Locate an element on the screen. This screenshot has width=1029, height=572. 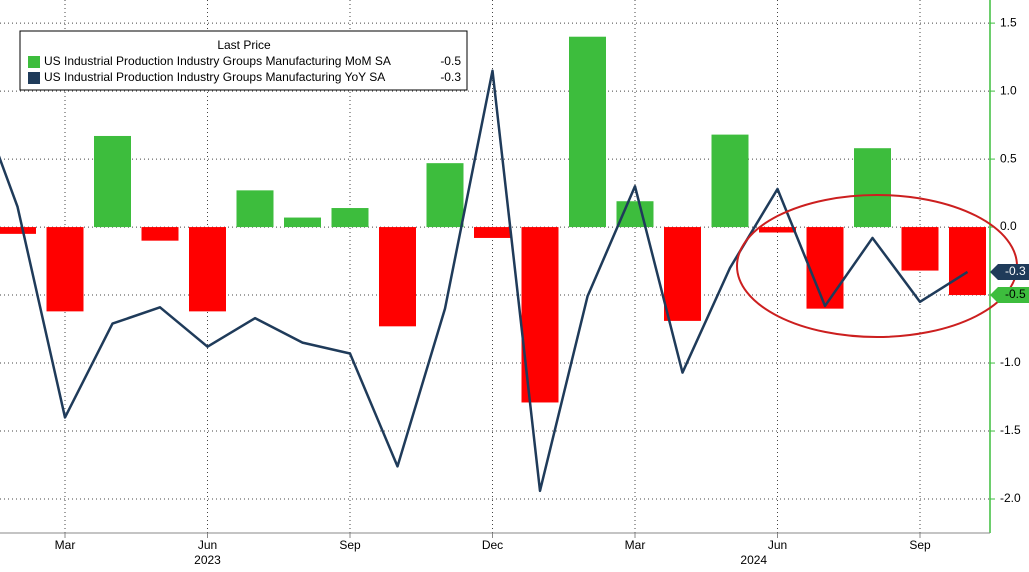
legend-value: -0.3 is located at coordinates (450, 77).